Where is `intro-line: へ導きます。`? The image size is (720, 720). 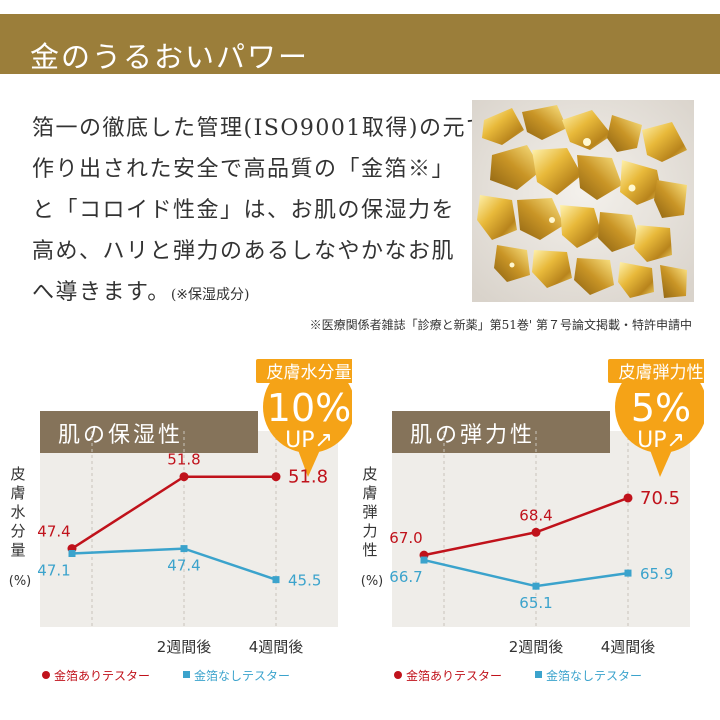 intro-line: へ導きます。 is located at coordinates (101, 292).